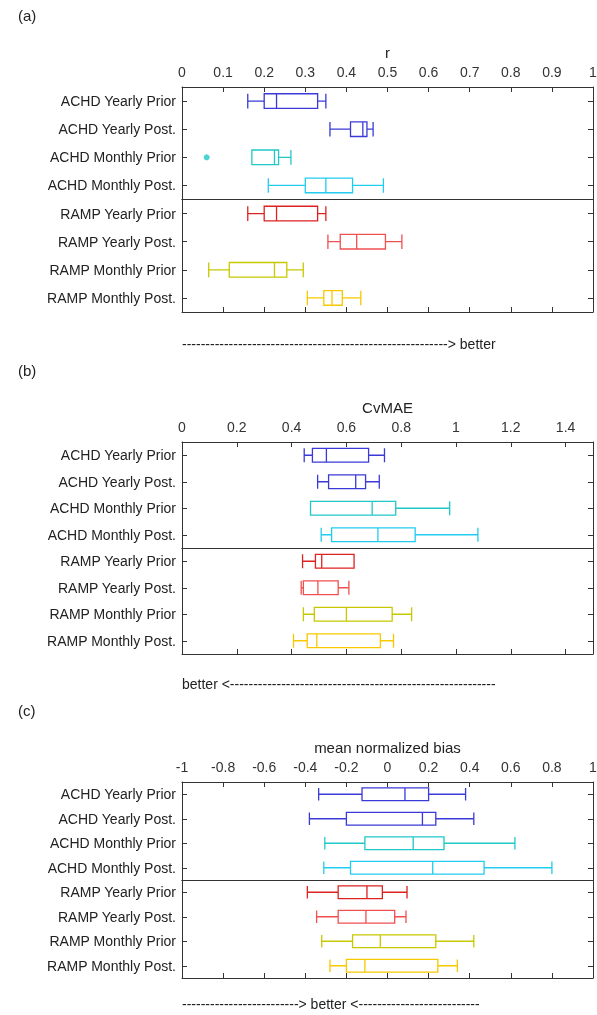  What do you see at coordinates (27, 15) in the screenshot?
I see `text: (a)` at bounding box center [27, 15].